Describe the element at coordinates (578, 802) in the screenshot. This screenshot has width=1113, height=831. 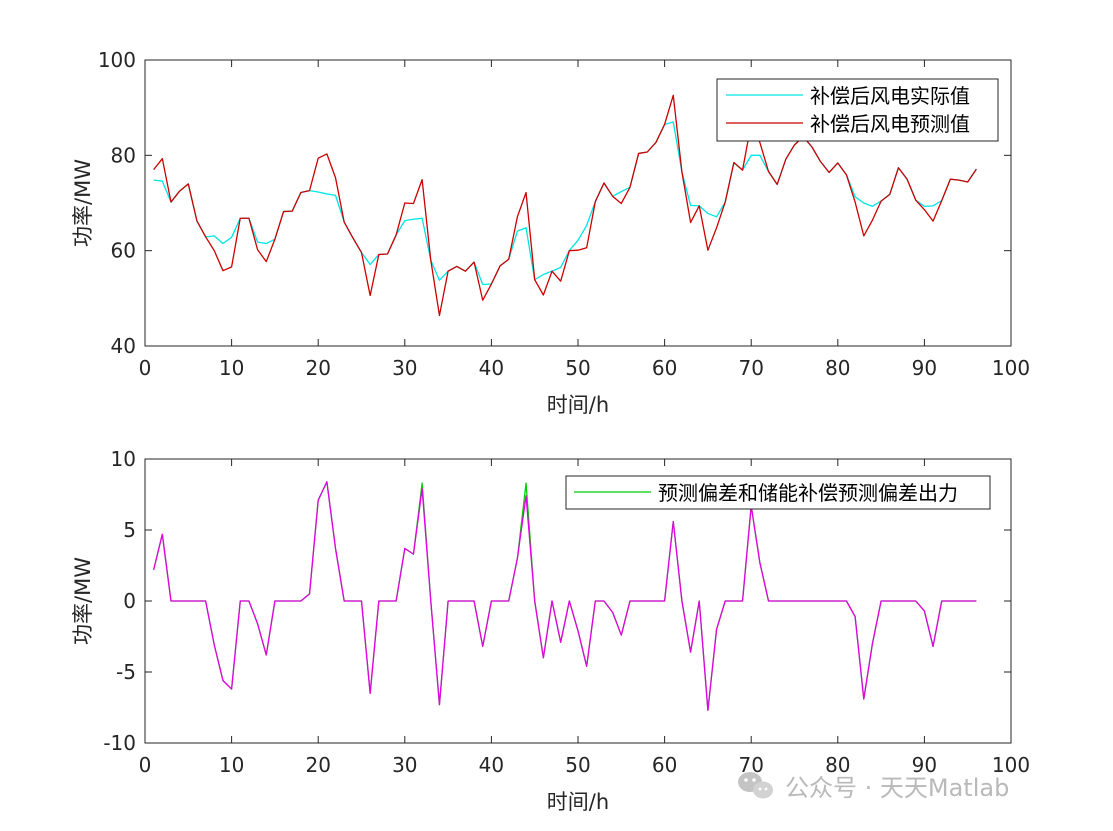
I see `x-axis-label-bottom: 时间/h` at that location.